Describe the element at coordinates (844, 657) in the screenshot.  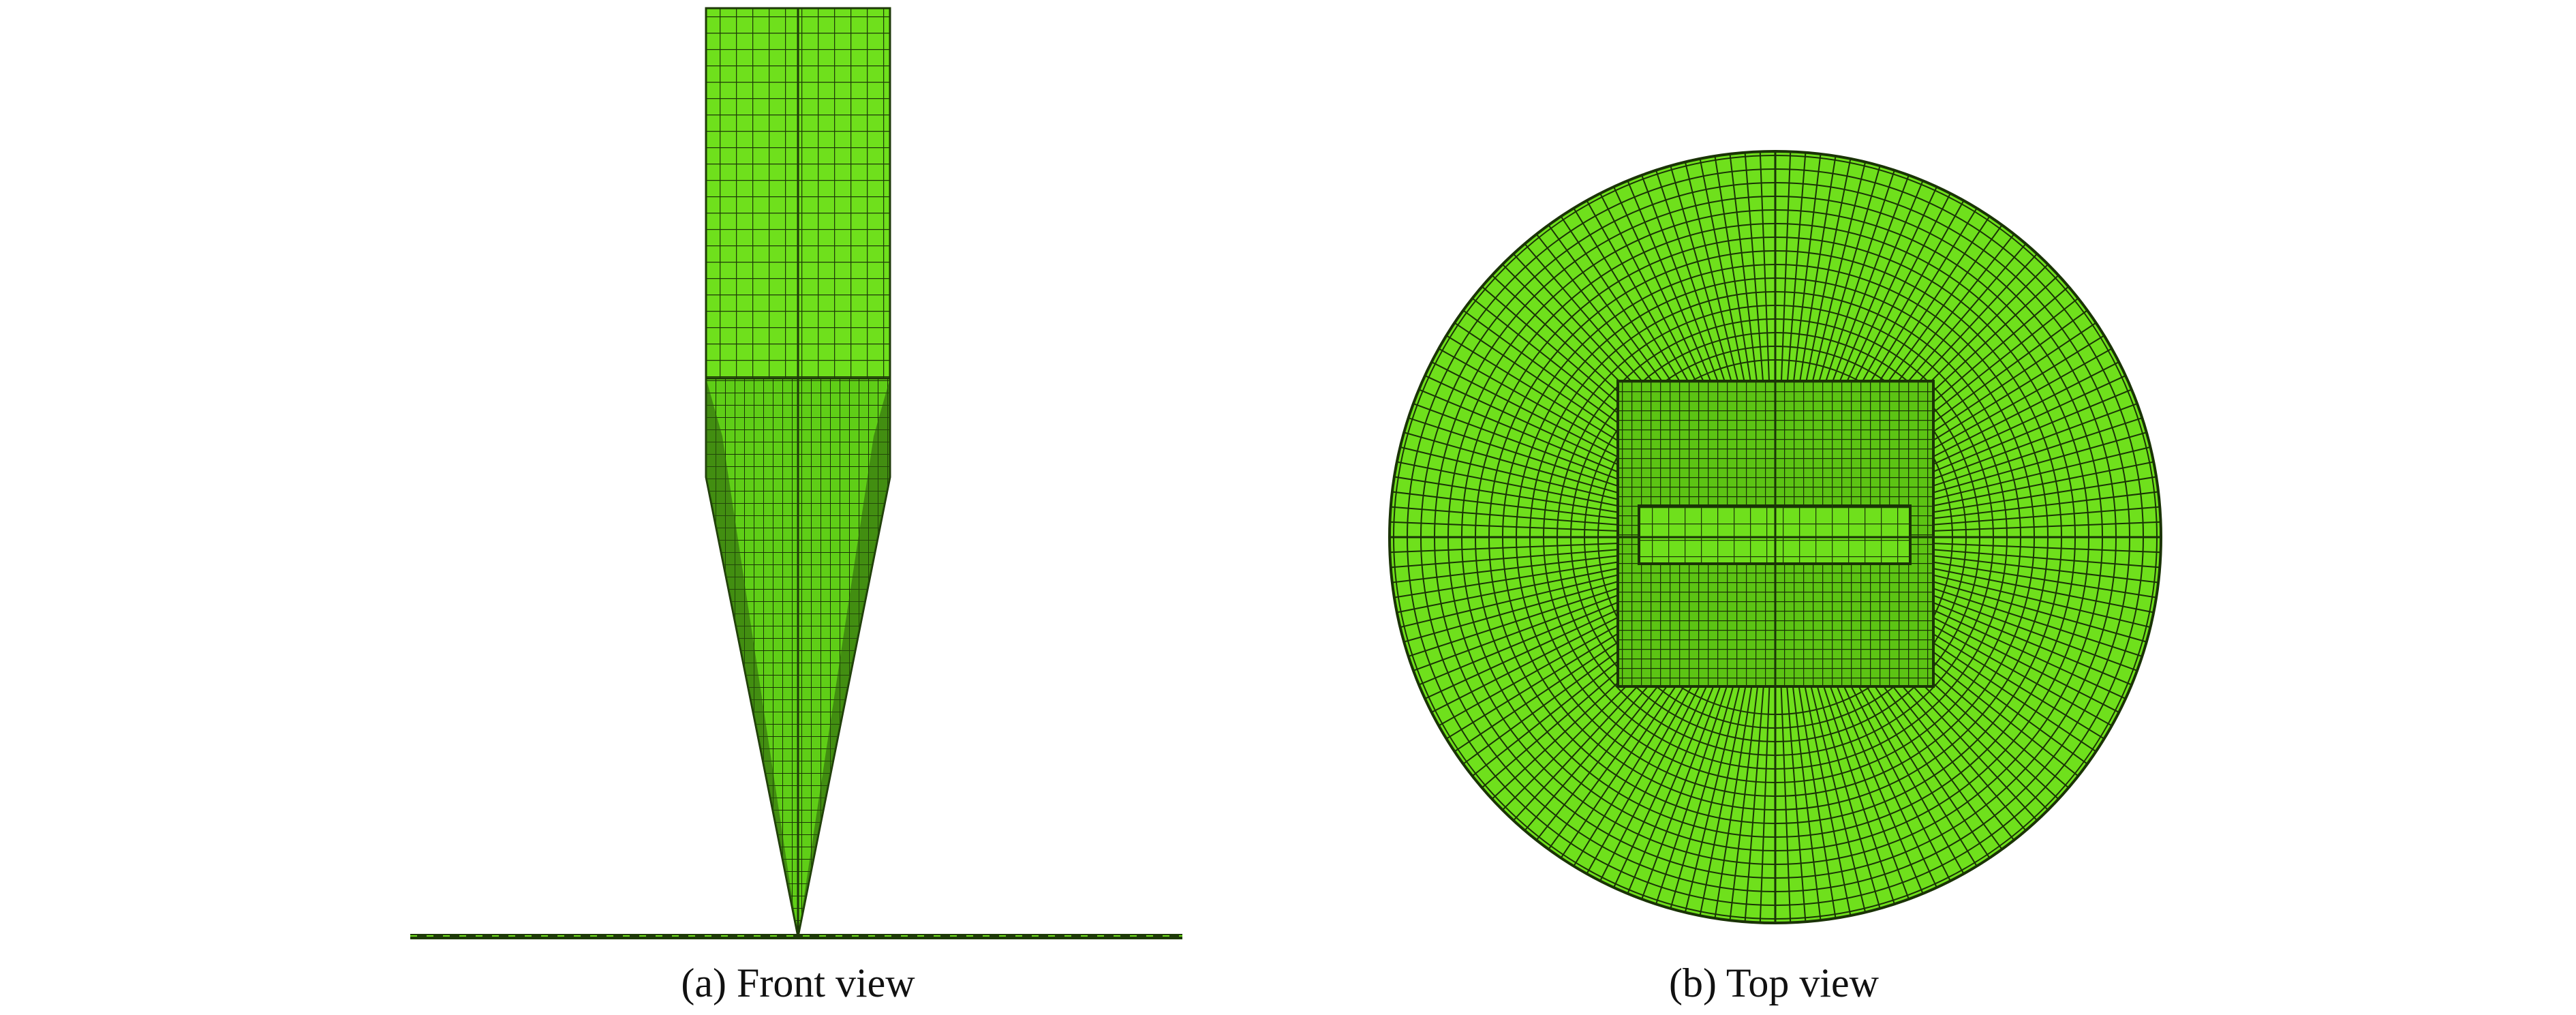
I see `cone-shade-right` at that location.